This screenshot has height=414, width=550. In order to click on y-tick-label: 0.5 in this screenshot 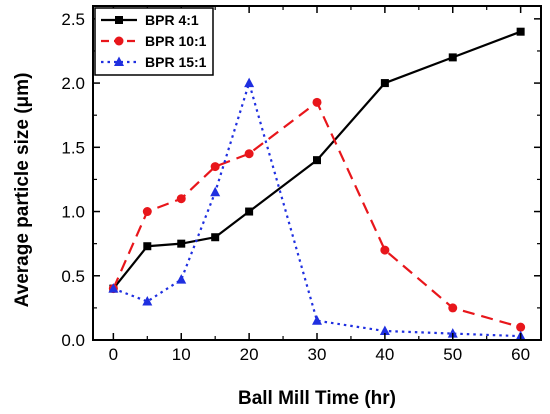, I will do `click(73, 276)`.